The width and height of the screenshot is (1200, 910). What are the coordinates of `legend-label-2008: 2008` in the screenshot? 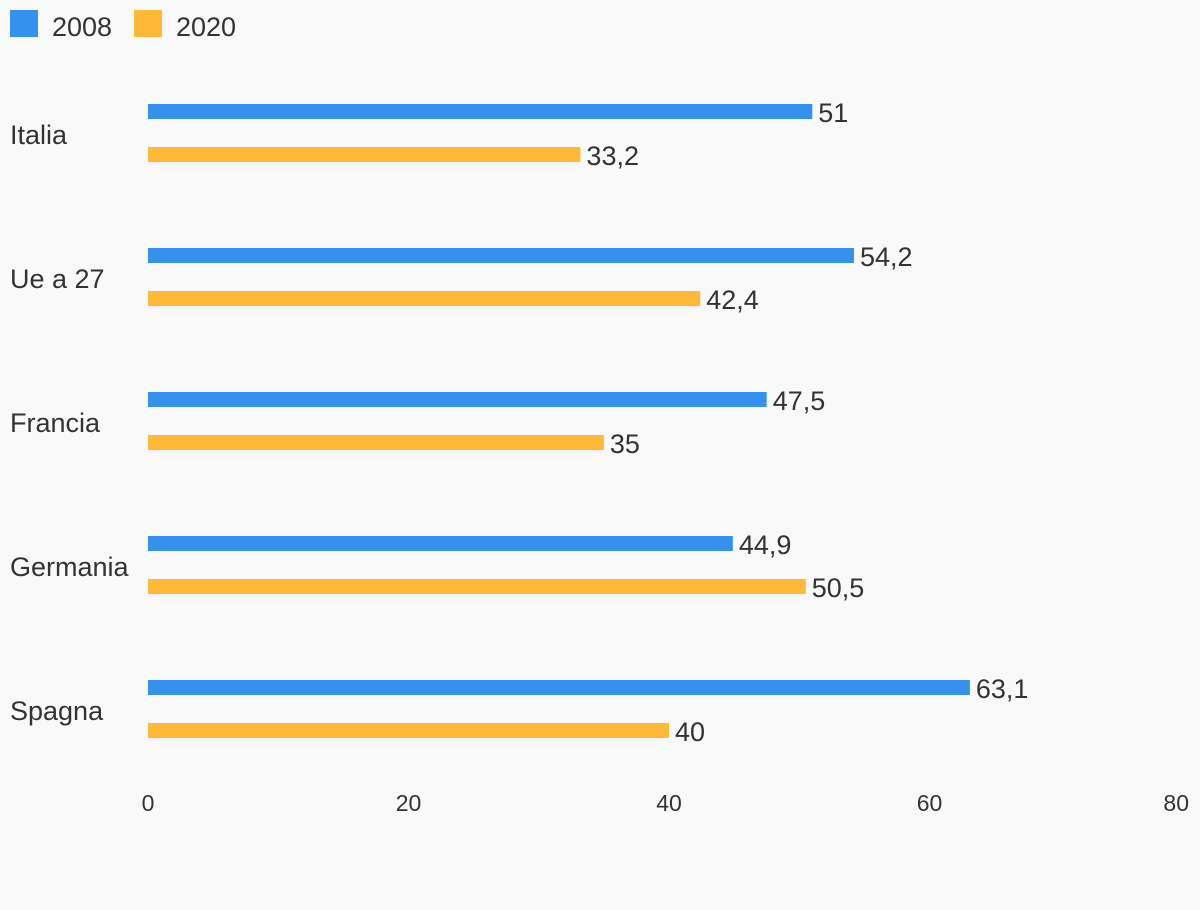 It's located at (82, 27).